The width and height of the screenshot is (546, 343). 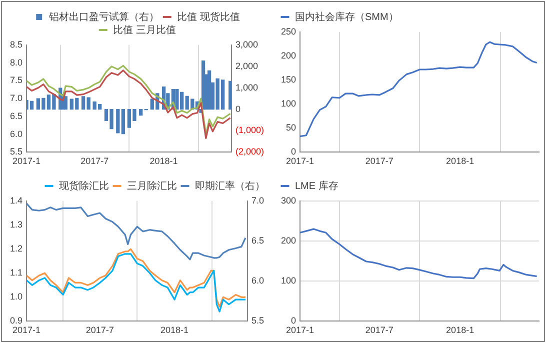 What do you see at coordinates (237, 109) in the screenshot?
I see `y2-tick-label: 0` at bounding box center [237, 109].